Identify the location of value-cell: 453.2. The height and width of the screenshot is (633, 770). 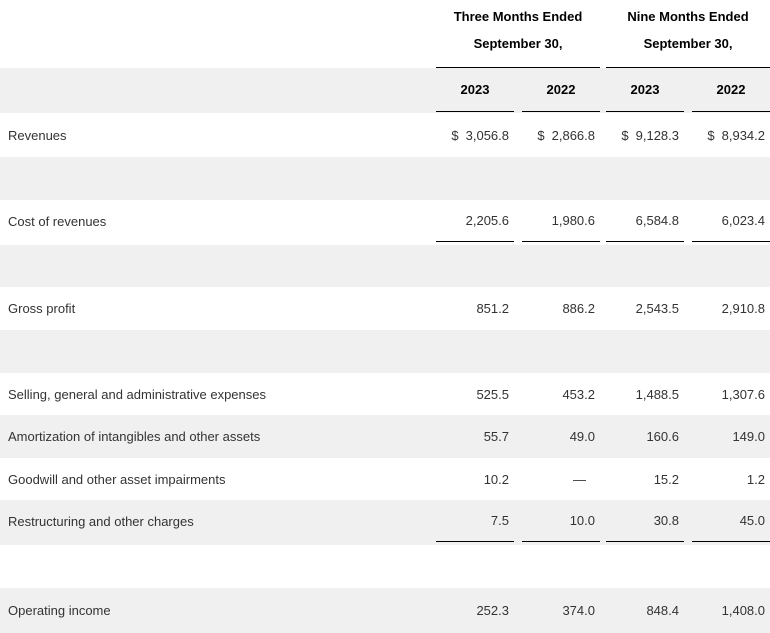
(561, 394).